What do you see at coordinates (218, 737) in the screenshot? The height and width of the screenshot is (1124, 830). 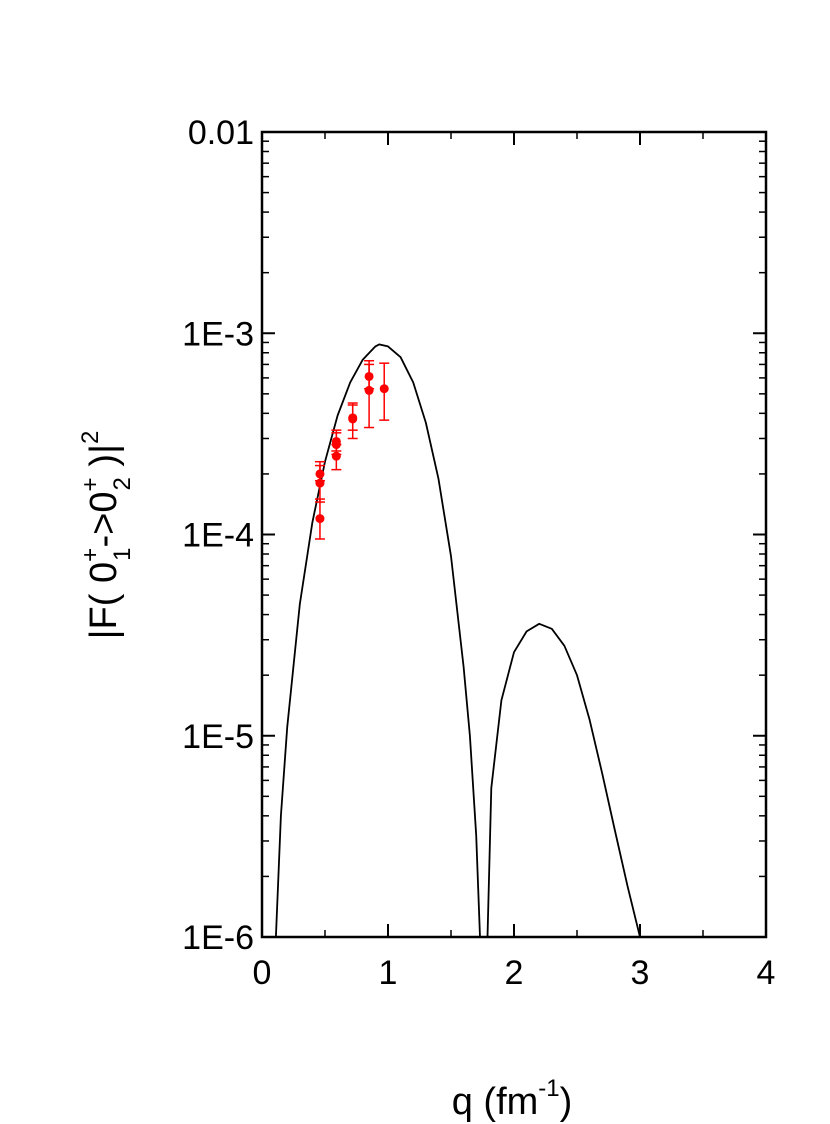 I see `y-tick-label: 1E-5` at bounding box center [218, 737].